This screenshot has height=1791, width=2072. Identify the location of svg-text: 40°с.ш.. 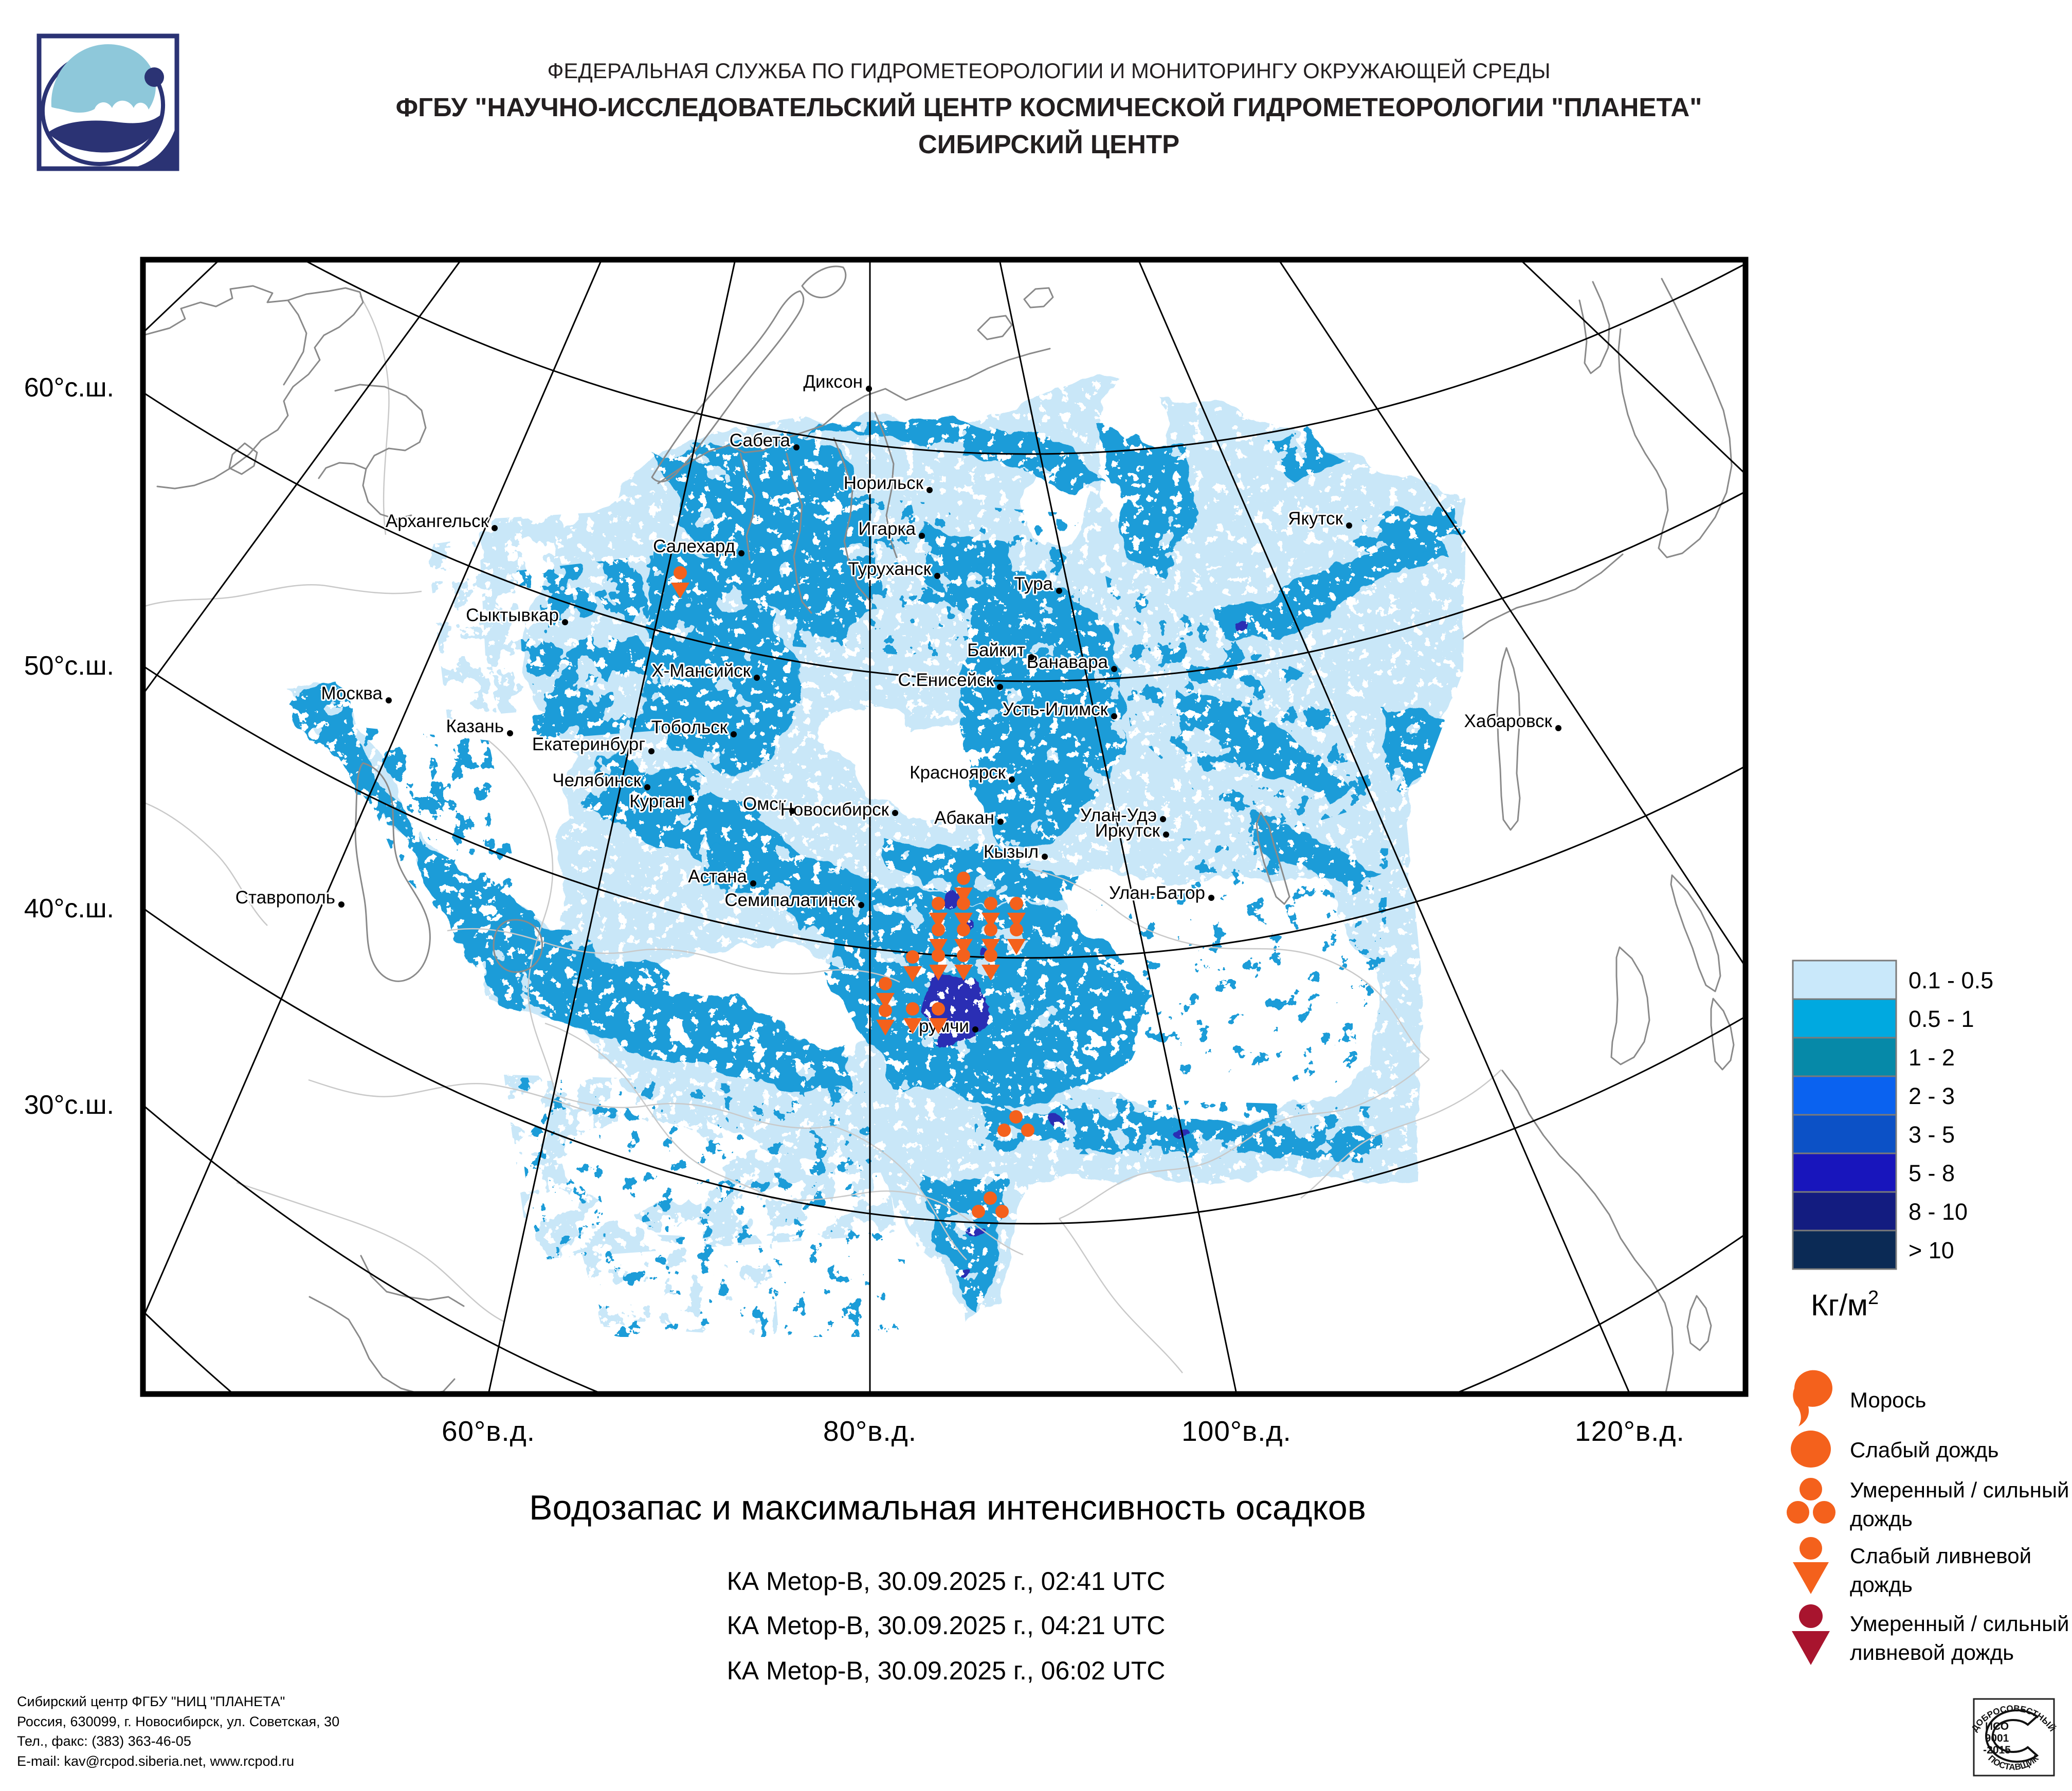
(69, 909).